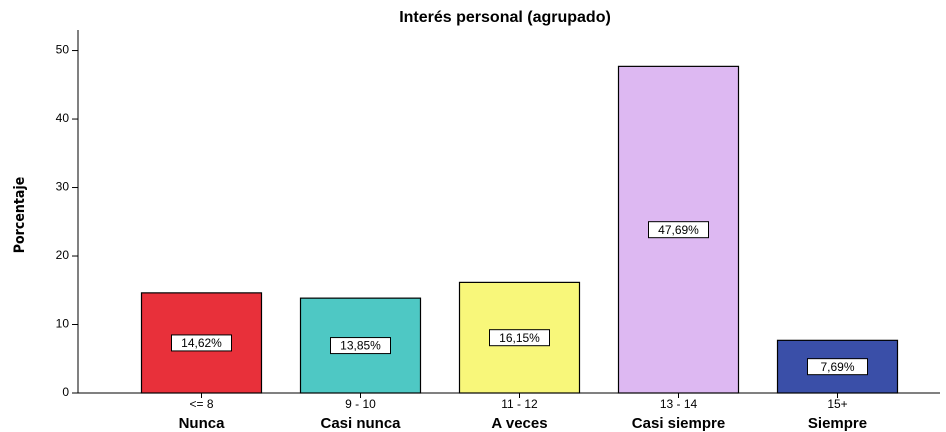  Describe the element at coordinates (65, 392) in the screenshot. I see `y-tick-label: 0` at that location.